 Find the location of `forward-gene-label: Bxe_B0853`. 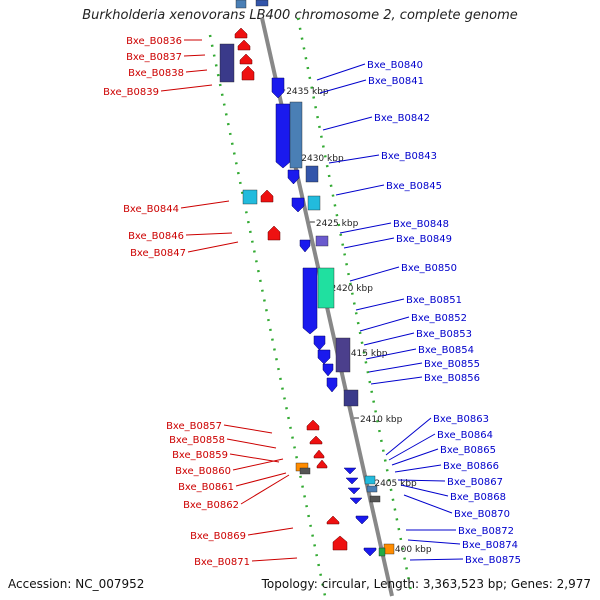

forward-gene-label: Bxe_B0853 is located at coordinates (444, 334).